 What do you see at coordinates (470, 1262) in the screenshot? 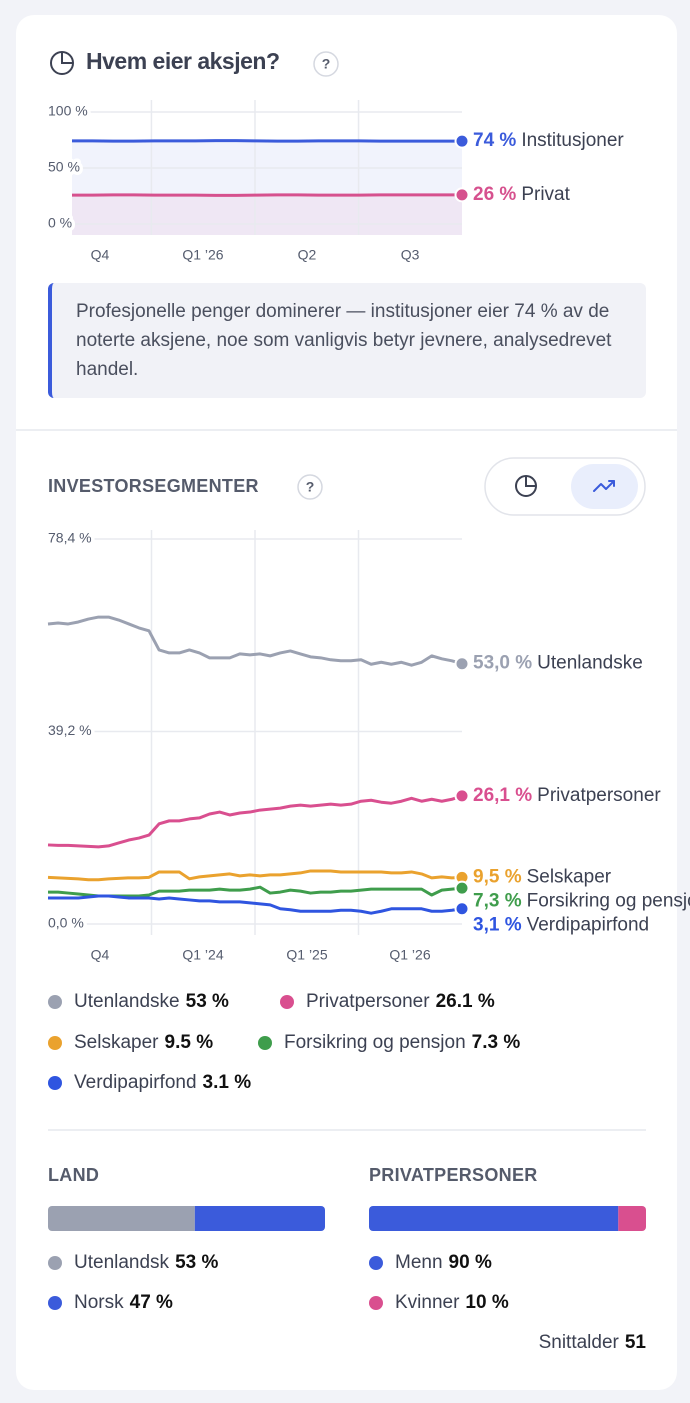
I see `legend-value: 90 %` at bounding box center [470, 1262].